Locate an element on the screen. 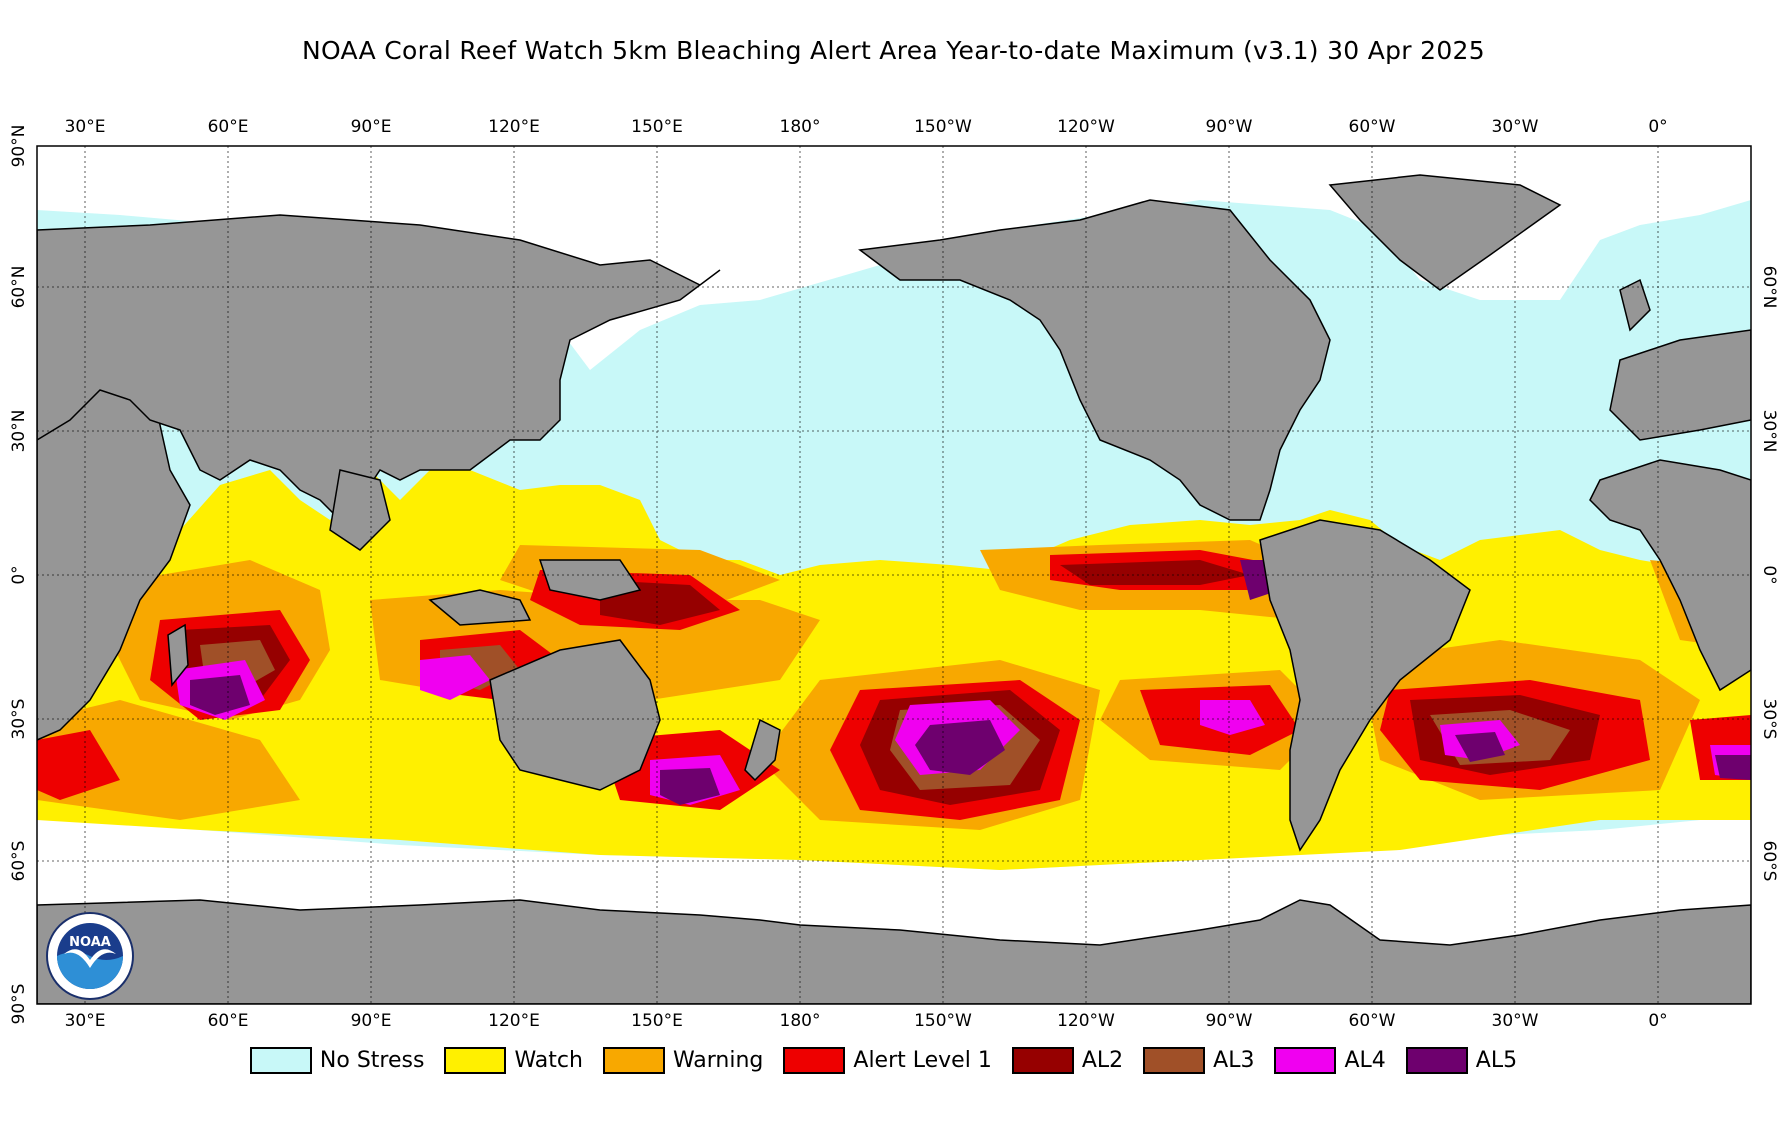 The height and width of the screenshot is (1129, 1787). legend-label: No Stress is located at coordinates (372, 1060).